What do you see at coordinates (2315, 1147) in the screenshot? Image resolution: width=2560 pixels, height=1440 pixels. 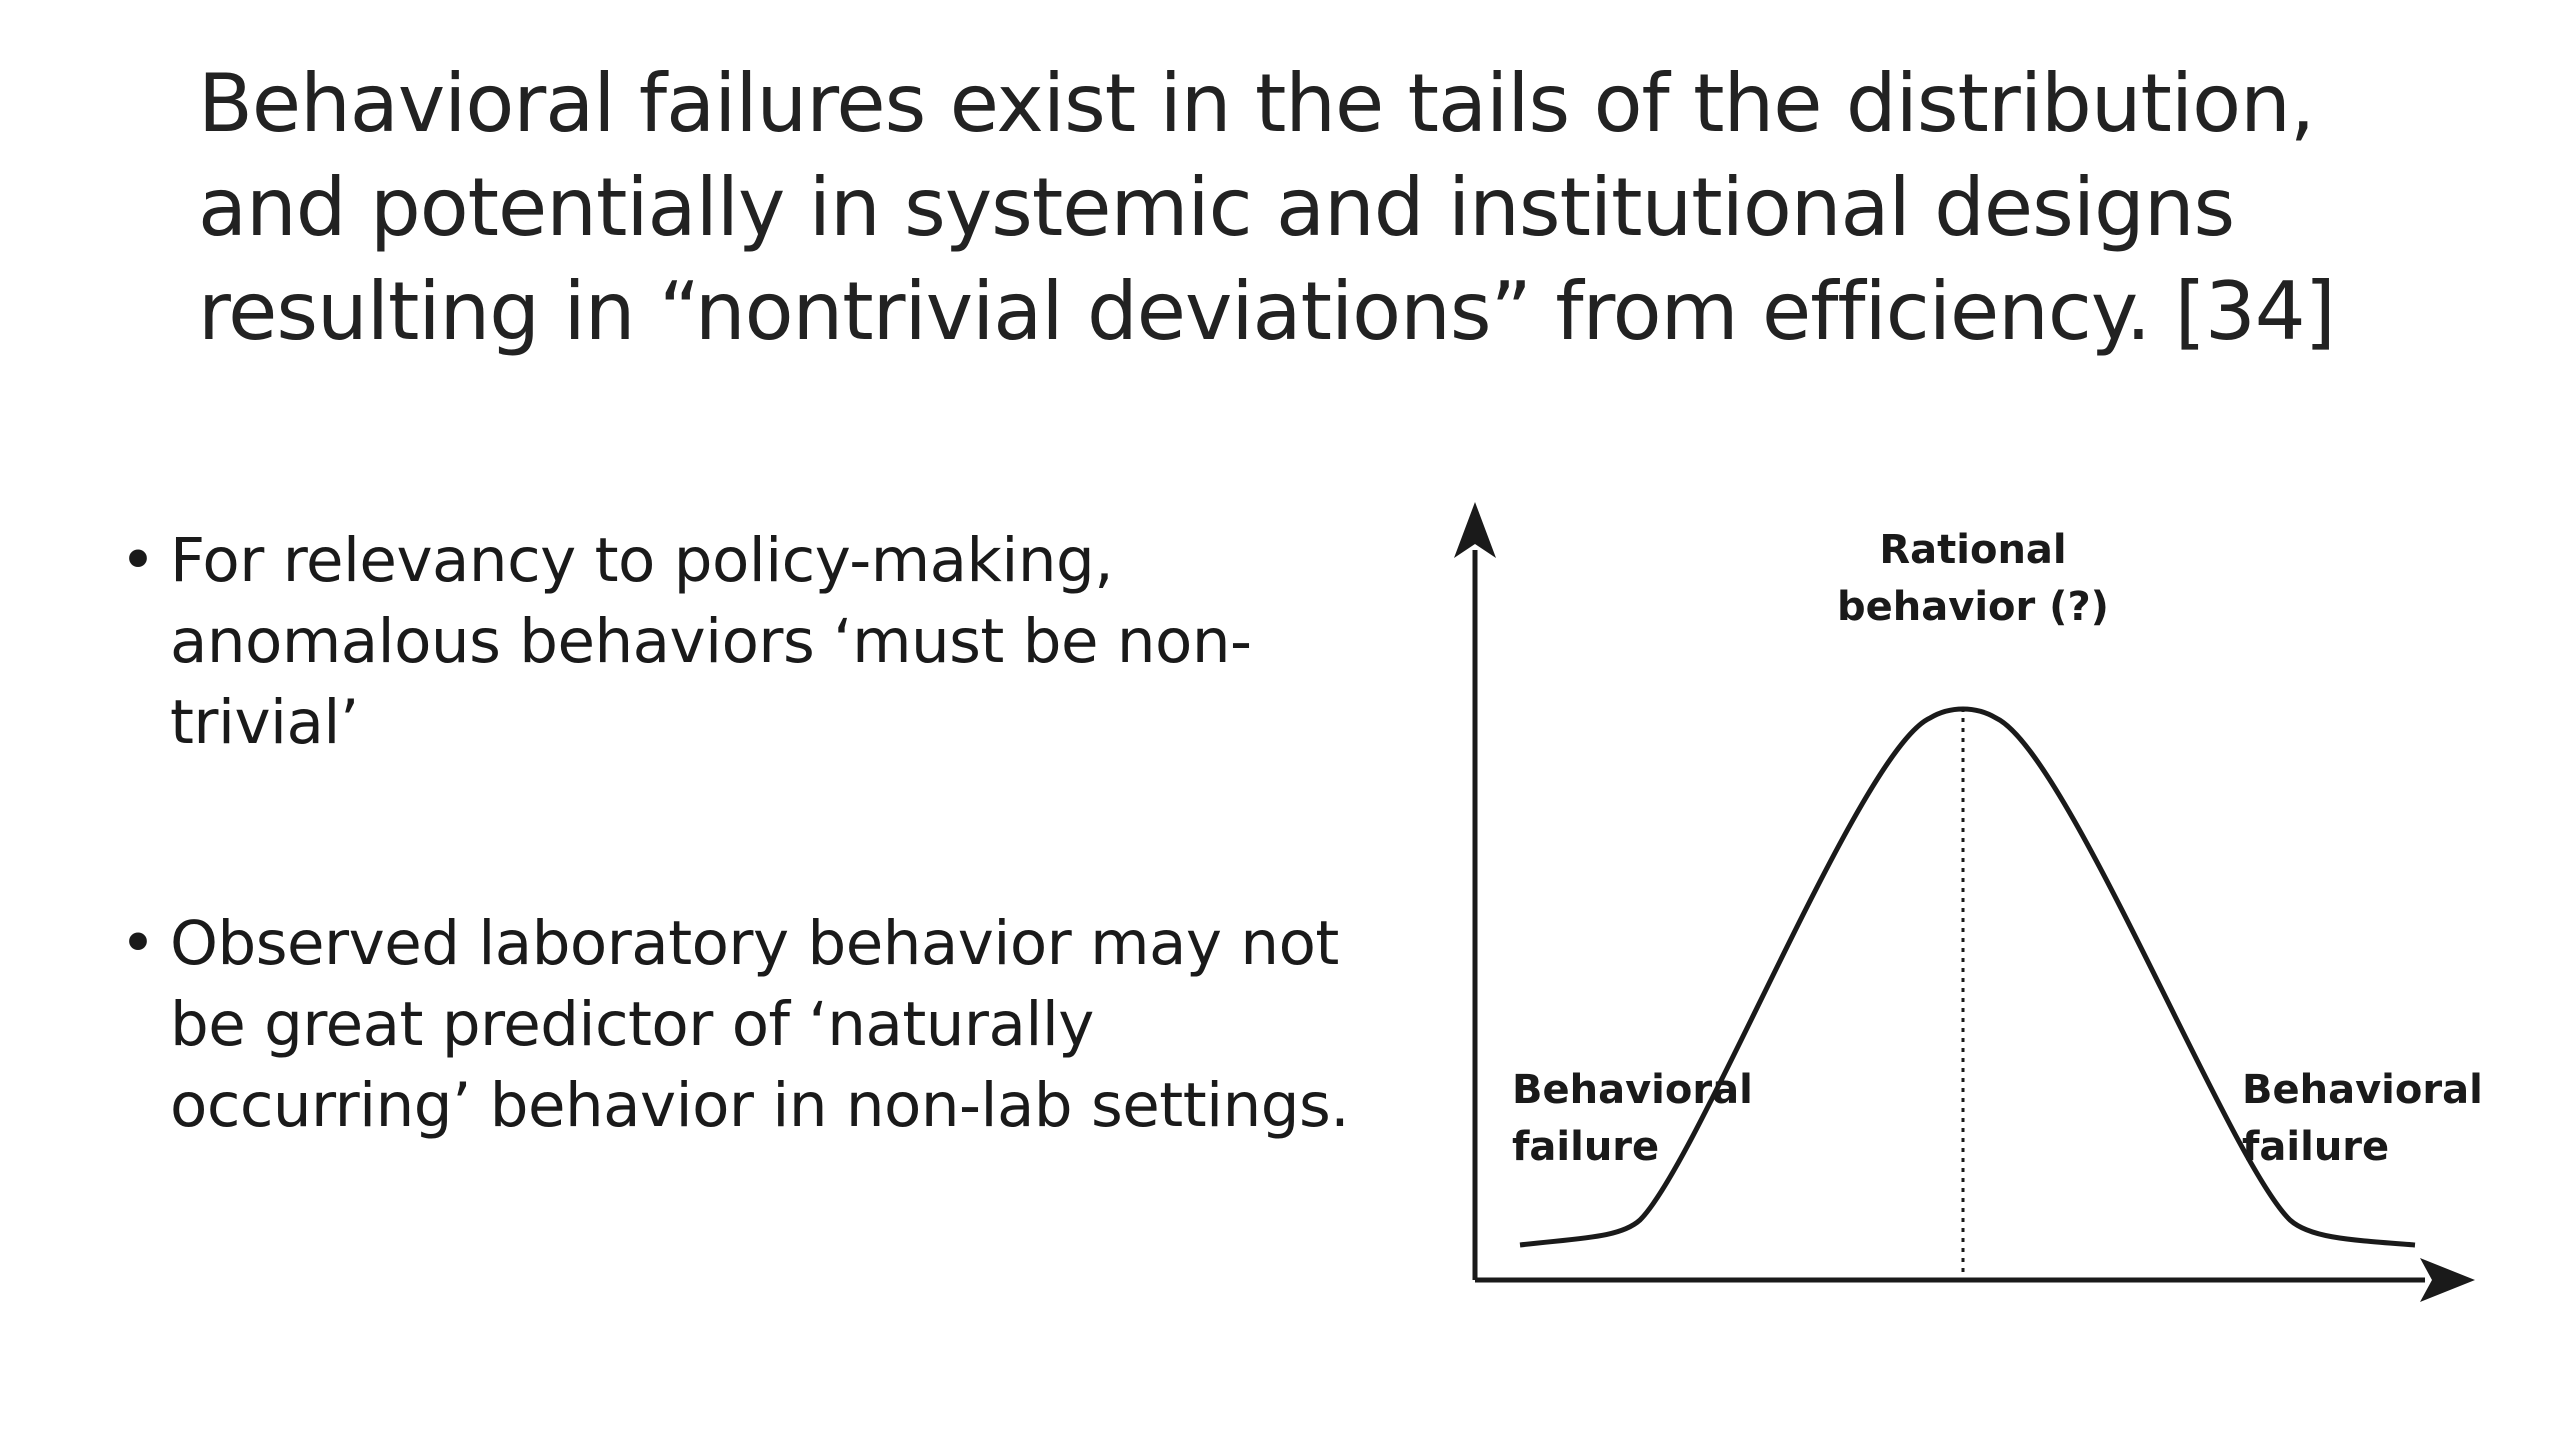 I see `right-tail-label-line-2: failure` at bounding box center [2315, 1147].